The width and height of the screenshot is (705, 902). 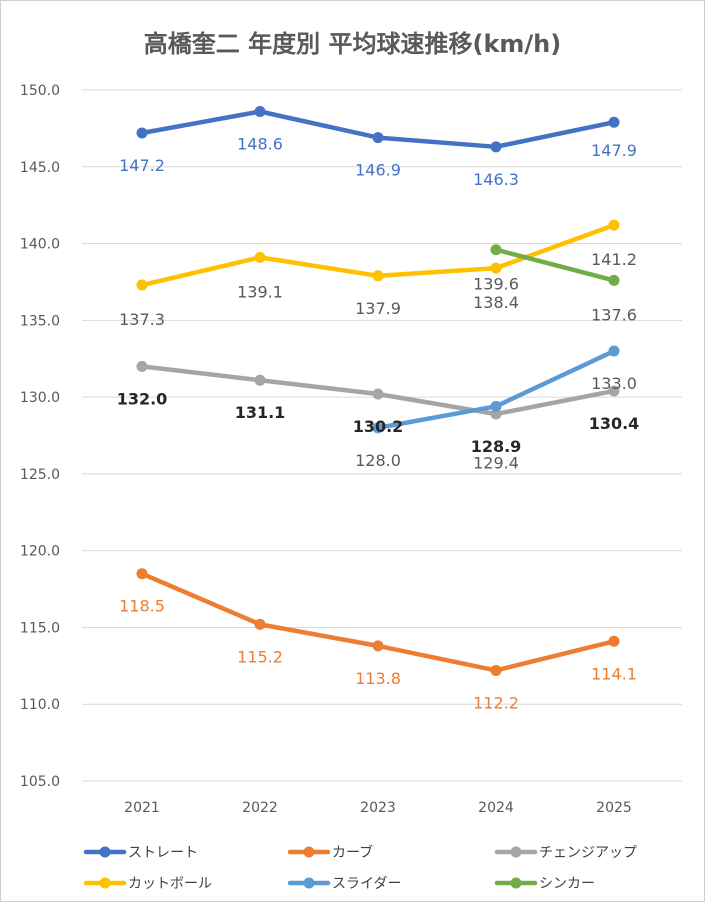 I want to click on data-label: 146.9, so click(x=378, y=170).